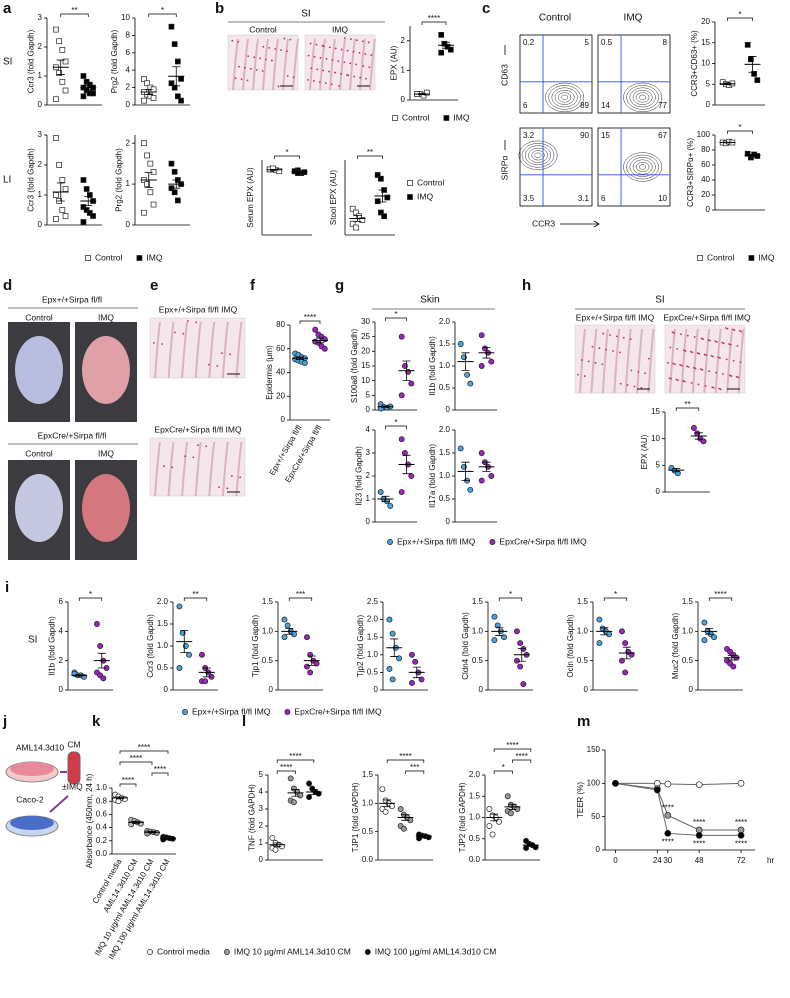  Describe the element at coordinates (252, 817) in the screenshot. I see `y-axis-label: TNF (fold GAPDH)` at that location.